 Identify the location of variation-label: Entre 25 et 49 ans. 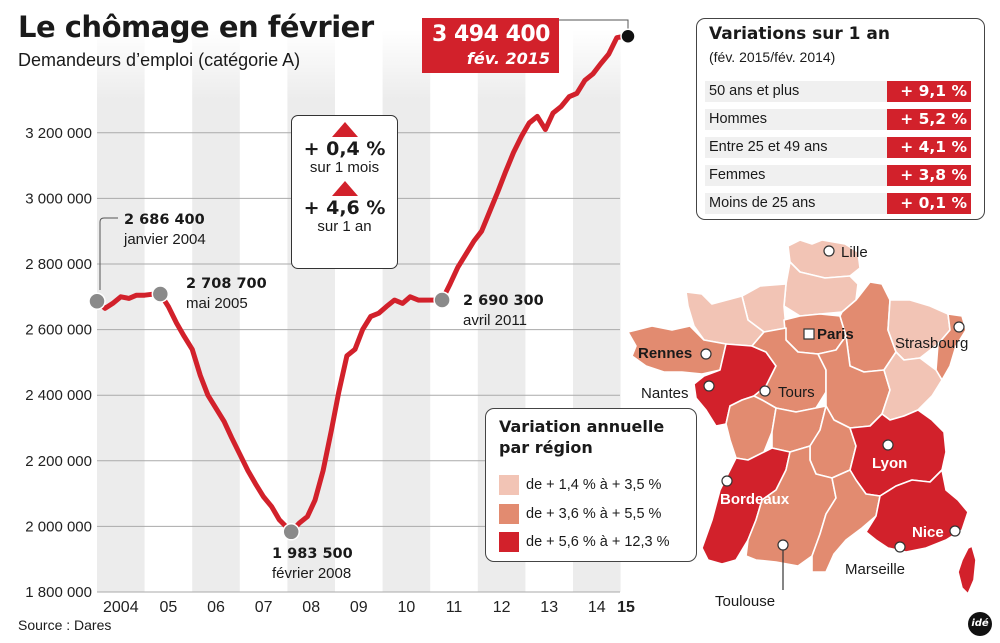
(768, 147).